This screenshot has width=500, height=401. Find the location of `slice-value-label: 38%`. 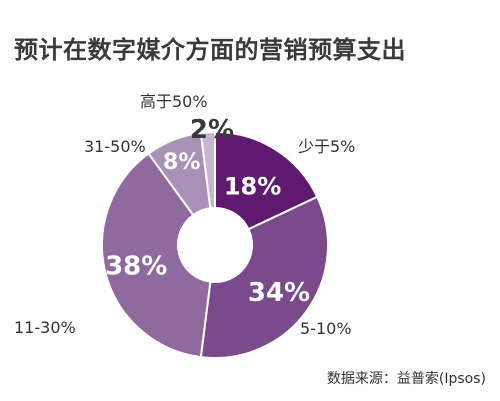

slice-value-label: 38% is located at coordinates (136, 267).